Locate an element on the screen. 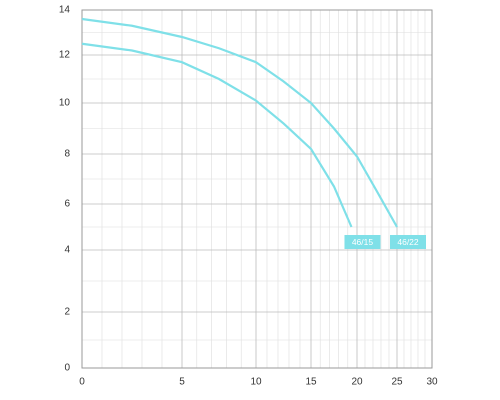  y-tick-label: 6 is located at coordinates (67, 204).